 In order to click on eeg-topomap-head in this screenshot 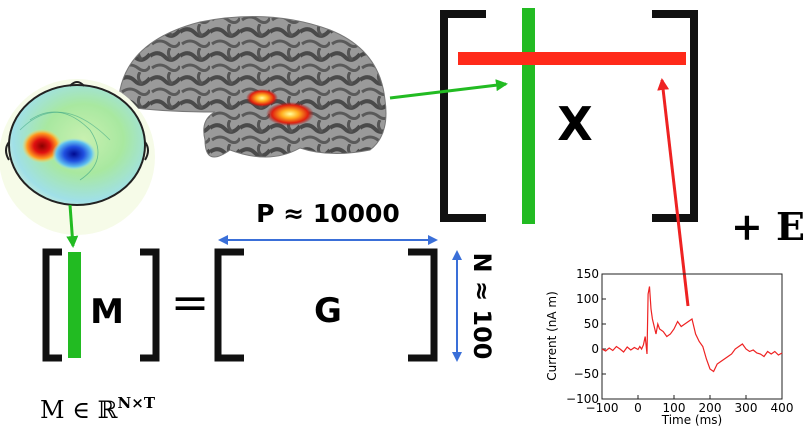, I will do `click(77, 157)`.